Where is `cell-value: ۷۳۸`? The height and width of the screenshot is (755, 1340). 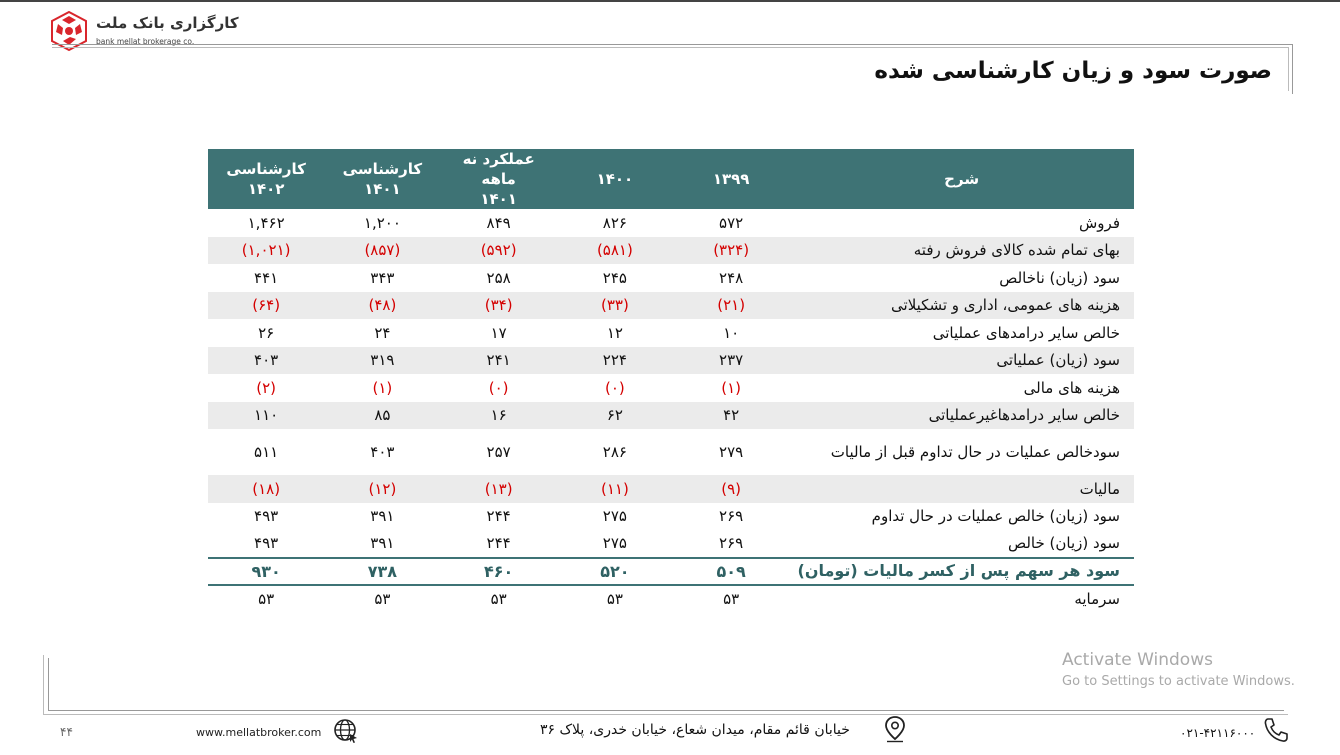
cell-value: ۷۳۸ is located at coordinates (382, 571).